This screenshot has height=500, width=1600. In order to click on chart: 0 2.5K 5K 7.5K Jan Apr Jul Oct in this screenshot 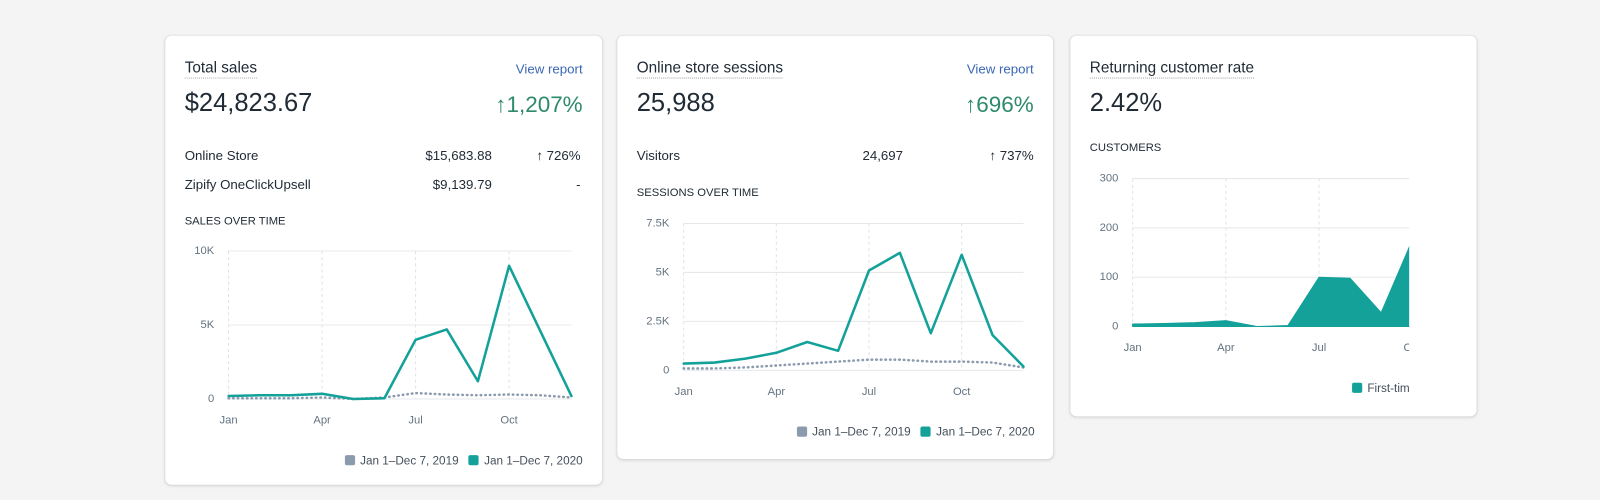, I will do `click(835, 307)`.